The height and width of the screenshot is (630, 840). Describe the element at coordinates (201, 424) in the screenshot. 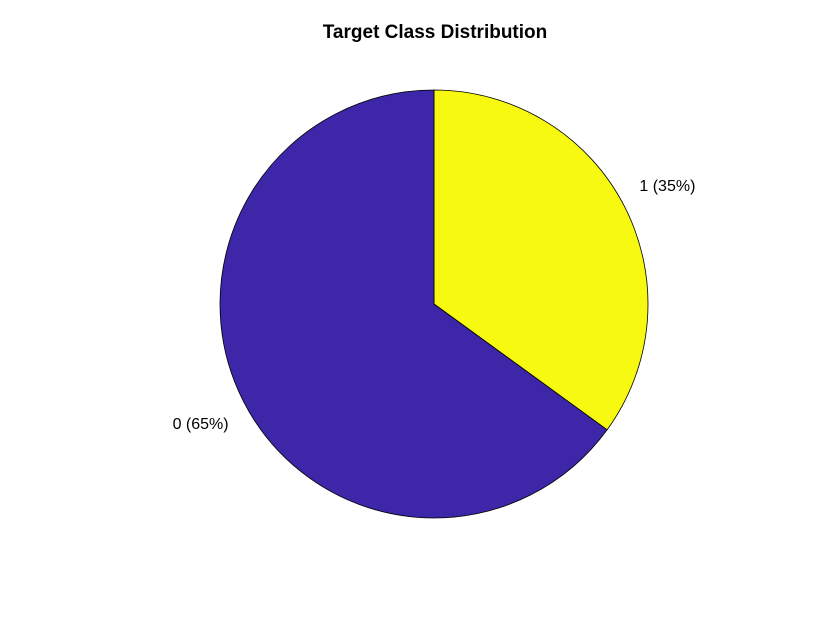

I see `slice-label-0: 0 (65%)` at that location.